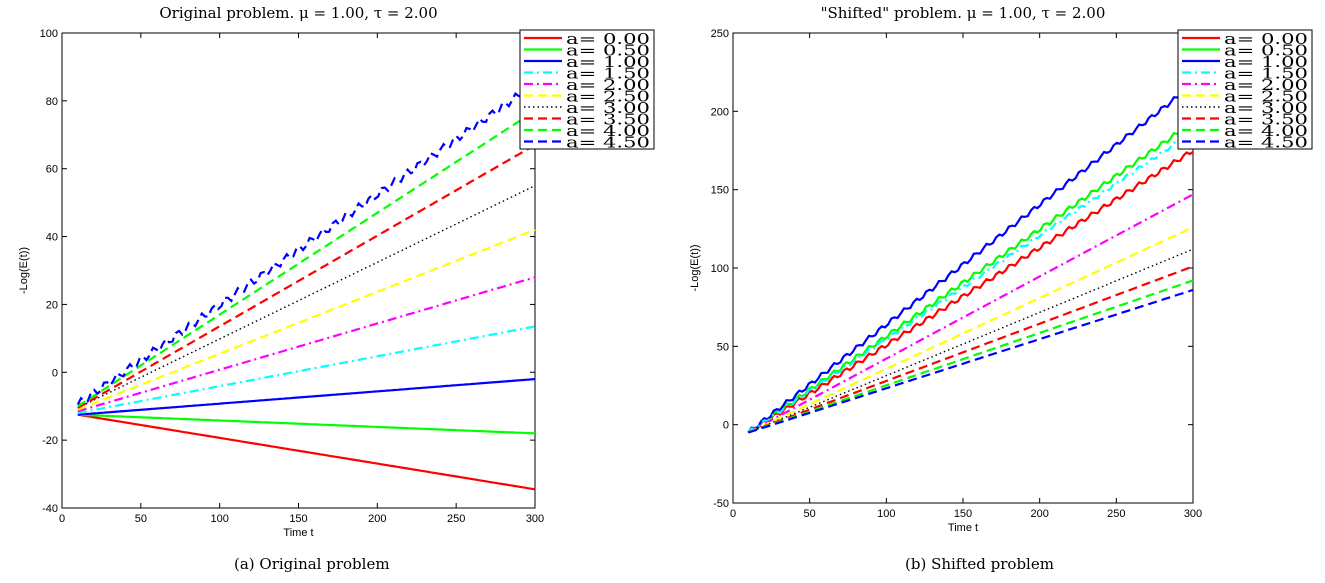  What do you see at coordinates (979, 564) in the screenshot?
I see `caption-b: (b) Shifted problem` at bounding box center [979, 564].